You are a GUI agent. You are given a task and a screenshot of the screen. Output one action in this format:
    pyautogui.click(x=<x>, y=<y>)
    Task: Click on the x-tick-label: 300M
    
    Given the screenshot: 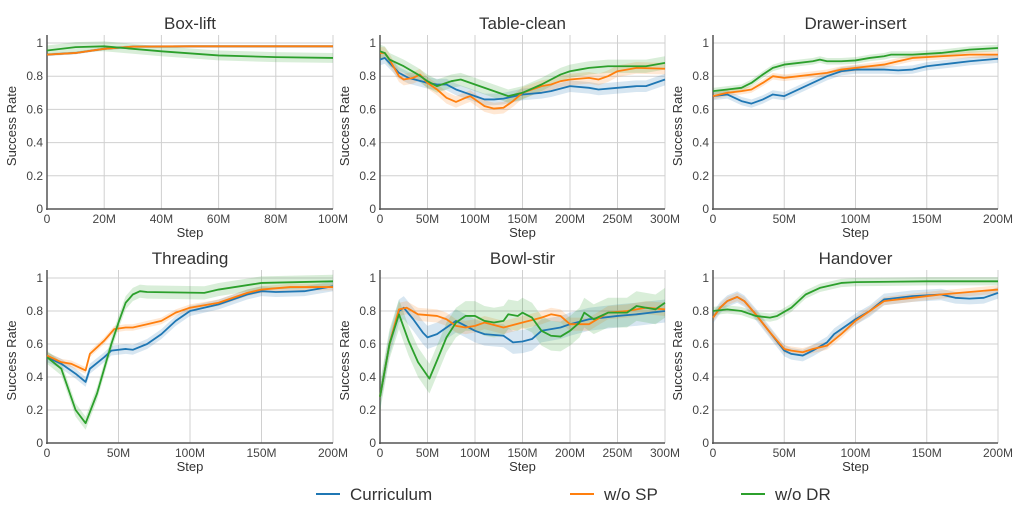 What is the action you would take?
    pyautogui.click(x=665, y=219)
    